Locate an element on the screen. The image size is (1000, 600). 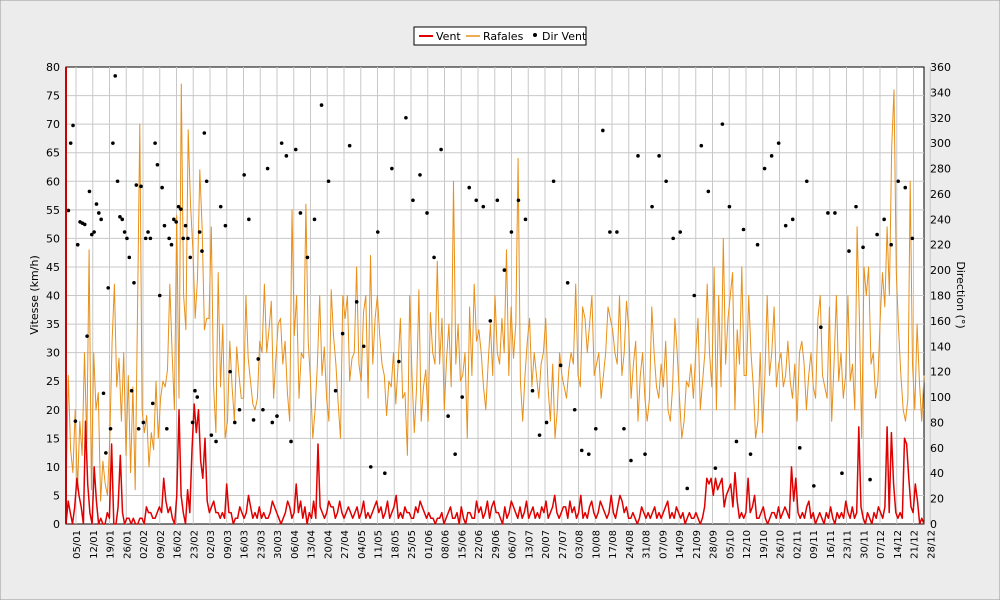
y-tick-label: 5 is located at coordinates (56, 495).